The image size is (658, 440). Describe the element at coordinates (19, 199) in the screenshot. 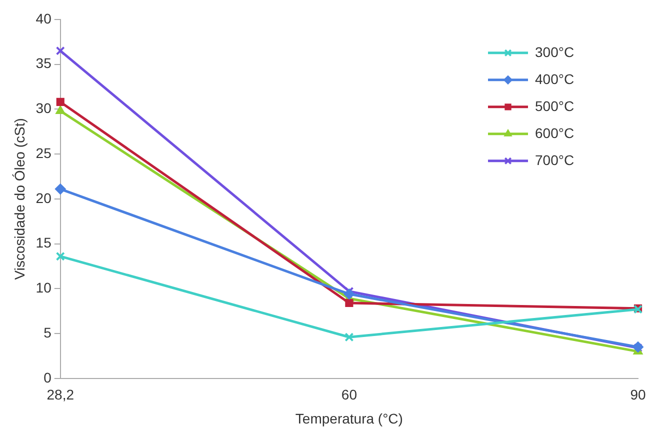

I see `y-axis-title: Viscosidade do Óleo (cSt)` at that location.